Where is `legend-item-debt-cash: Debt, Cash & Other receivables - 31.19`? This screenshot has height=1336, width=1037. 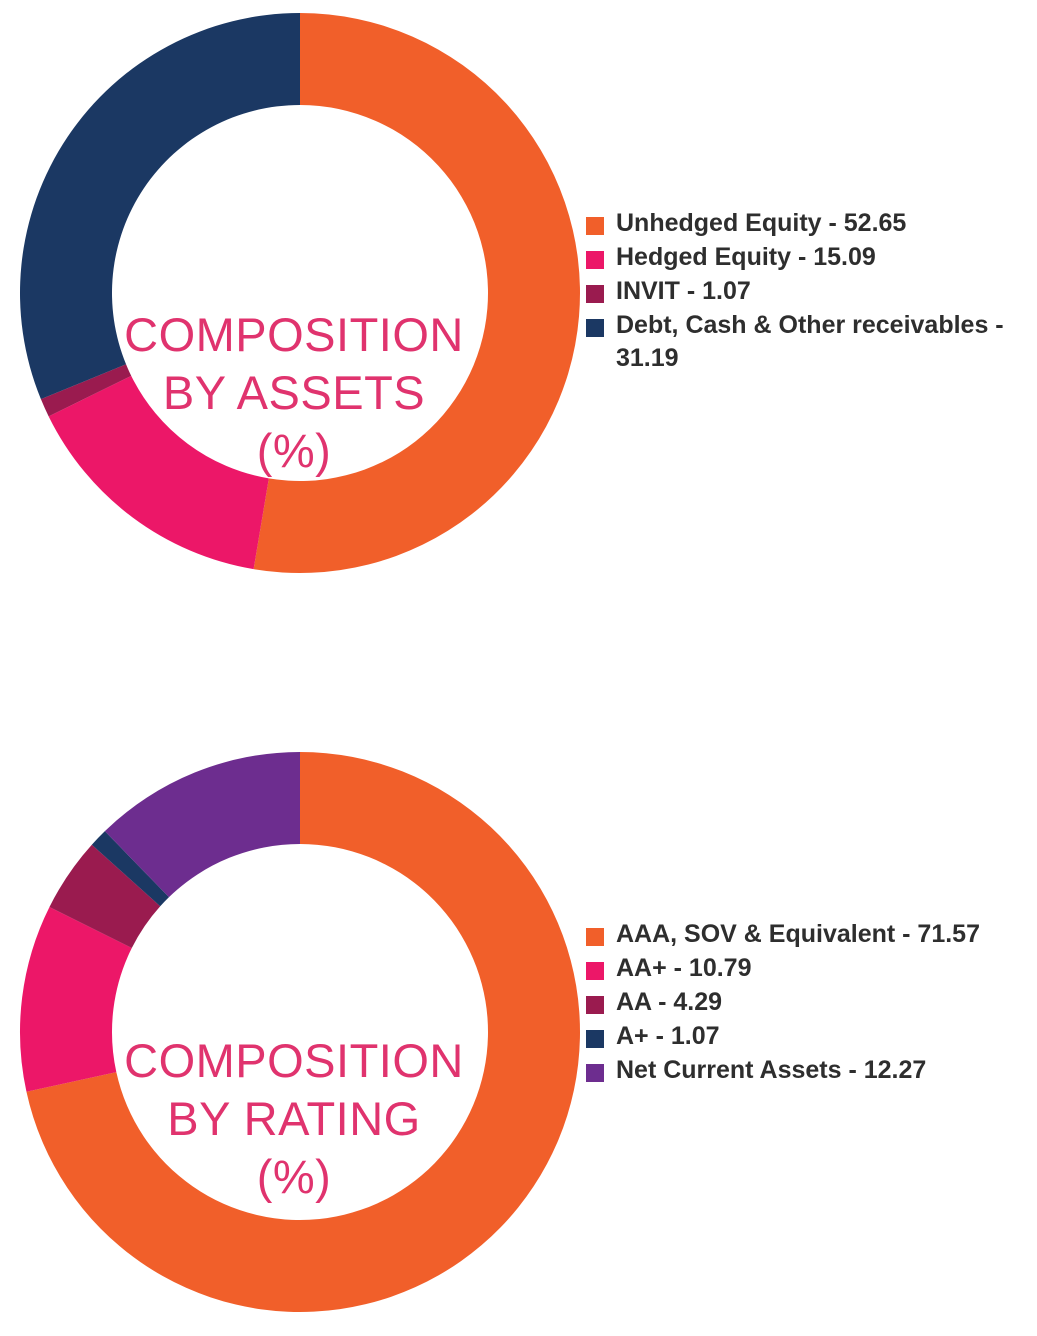 legend-item-debt-cash: Debt, Cash & Other receivables - 31.19 is located at coordinates (806, 342).